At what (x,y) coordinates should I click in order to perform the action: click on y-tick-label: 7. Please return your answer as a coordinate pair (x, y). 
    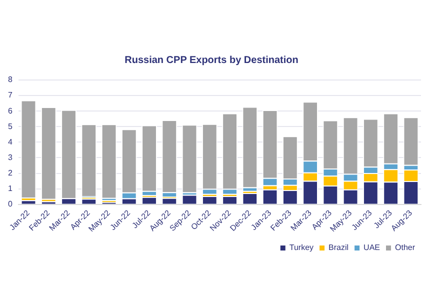
    Looking at the image, I should click on (10, 95).